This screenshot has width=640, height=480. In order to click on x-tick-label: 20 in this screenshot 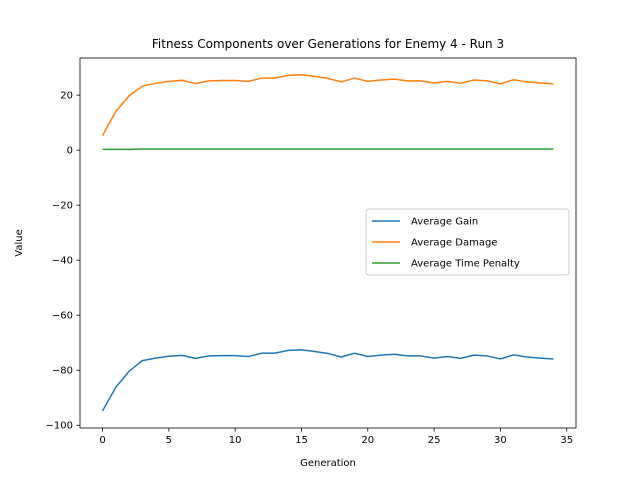, I will do `click(367, 440)`.